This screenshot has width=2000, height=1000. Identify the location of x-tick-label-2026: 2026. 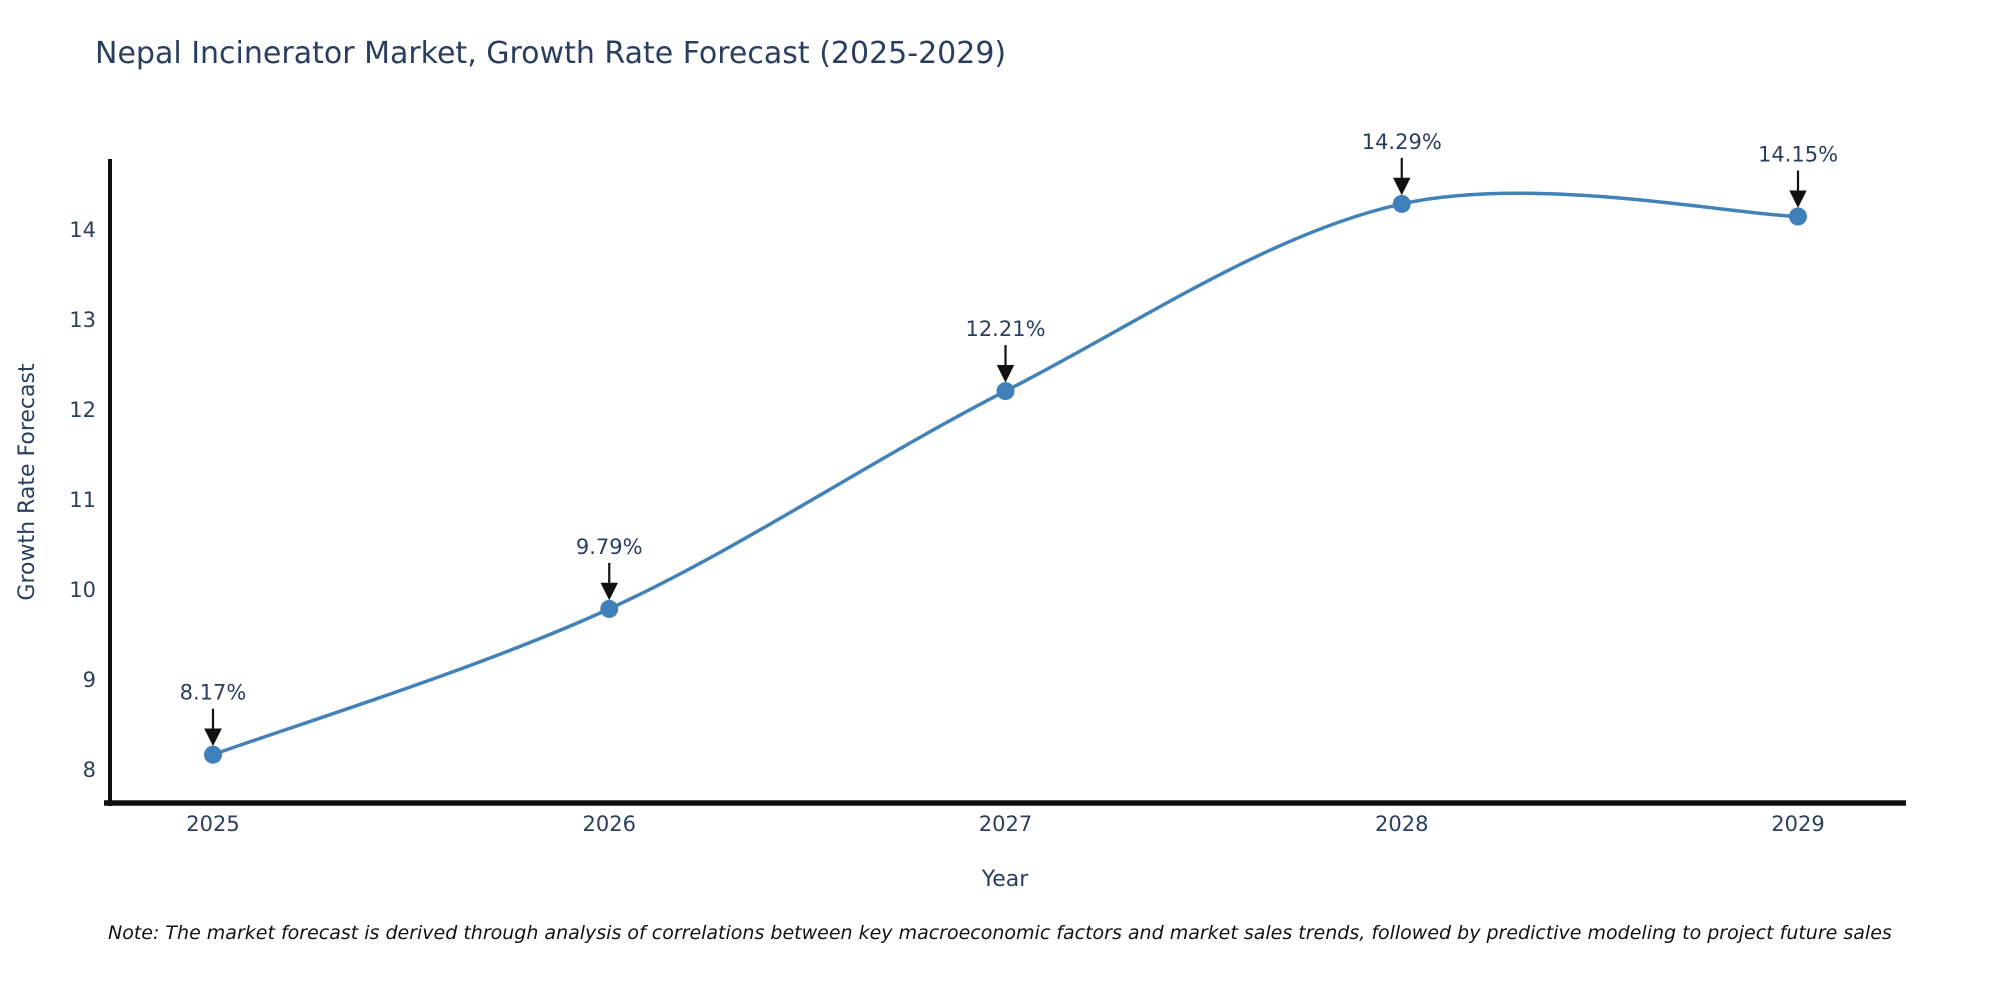
(609, 824).